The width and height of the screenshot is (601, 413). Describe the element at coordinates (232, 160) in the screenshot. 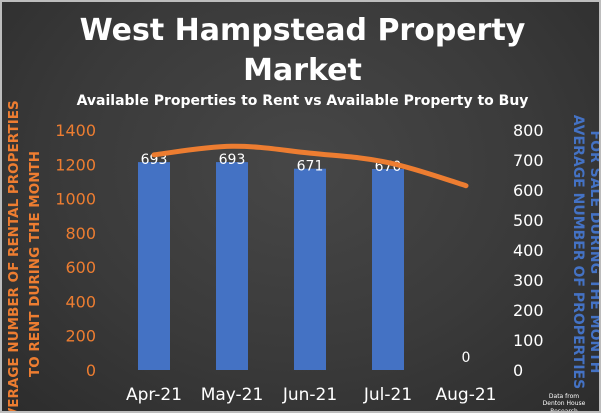

I see `bar-data-label: 693` at that location.